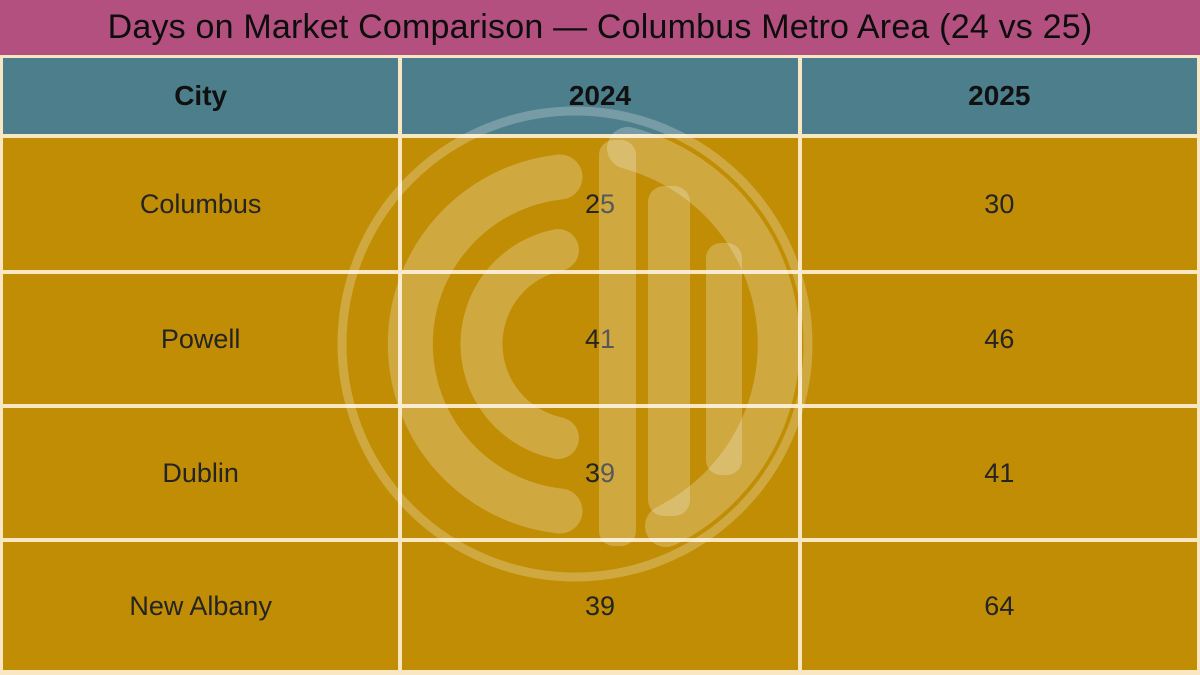  Describe the element at coordinates (999, 339) in the screenshot. I see `cell-powell-2025: 46` at that location.